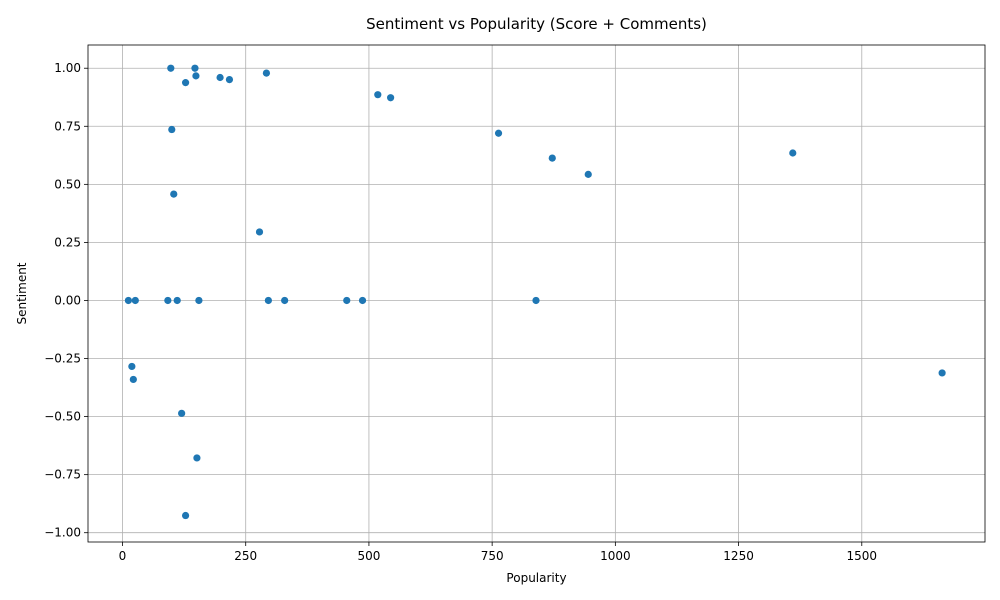 Image resolution: width=1000 pixels, height=600 pixels. Describe the element at coordinates (67, 184) in the screenshot. I see `y-tick-label: 0.50` at that location.